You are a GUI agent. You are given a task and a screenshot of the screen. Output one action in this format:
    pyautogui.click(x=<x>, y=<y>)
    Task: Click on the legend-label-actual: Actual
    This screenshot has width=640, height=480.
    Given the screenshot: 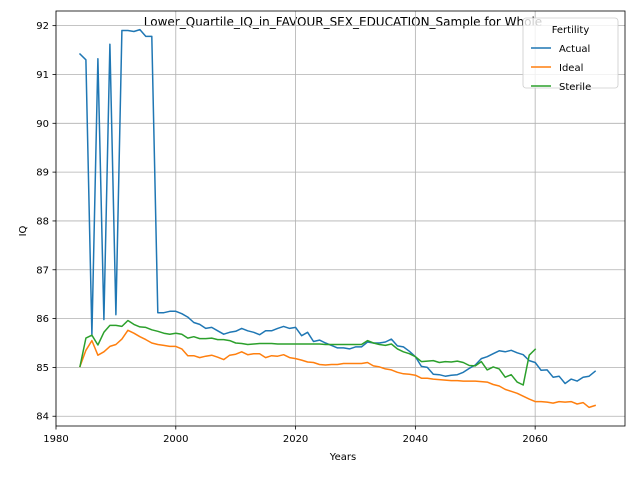 What is the action you would take?
    pyautogui.click(x=574, y=49)
    